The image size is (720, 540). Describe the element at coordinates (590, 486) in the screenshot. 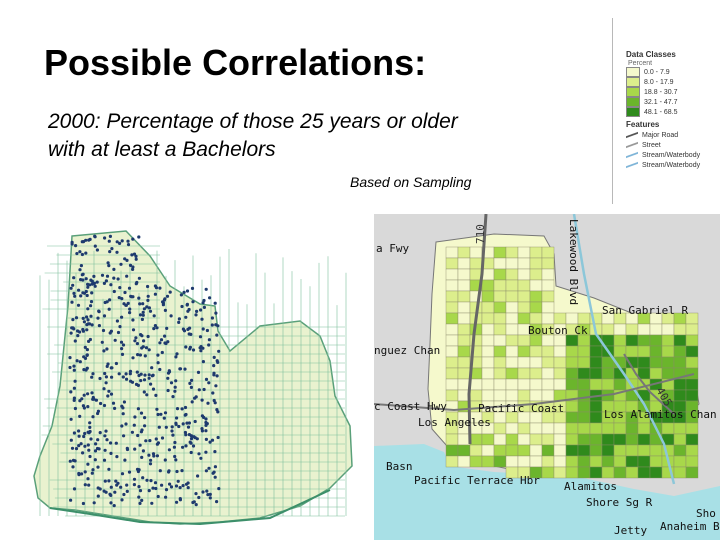

I see `label-alamitos: Alamitos` at that location.